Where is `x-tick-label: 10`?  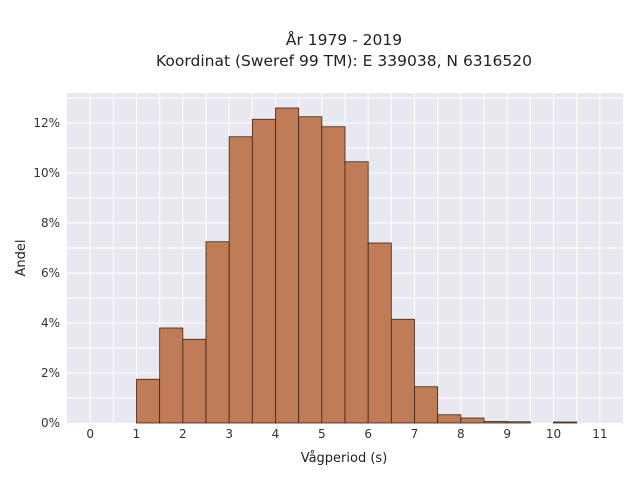 x-tick-label: 10 is located at coordinates (553, 434).